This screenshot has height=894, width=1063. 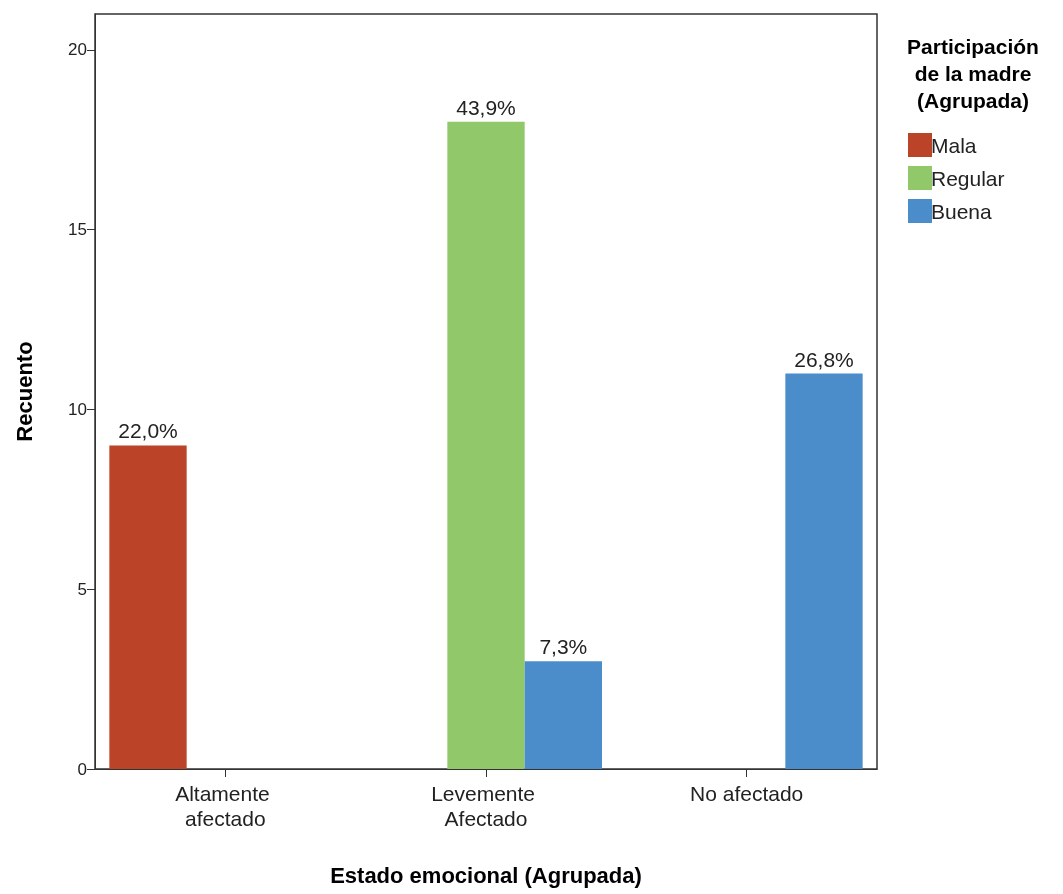 I want to click on annotation: 43,9%, so click(x=486, y=107).